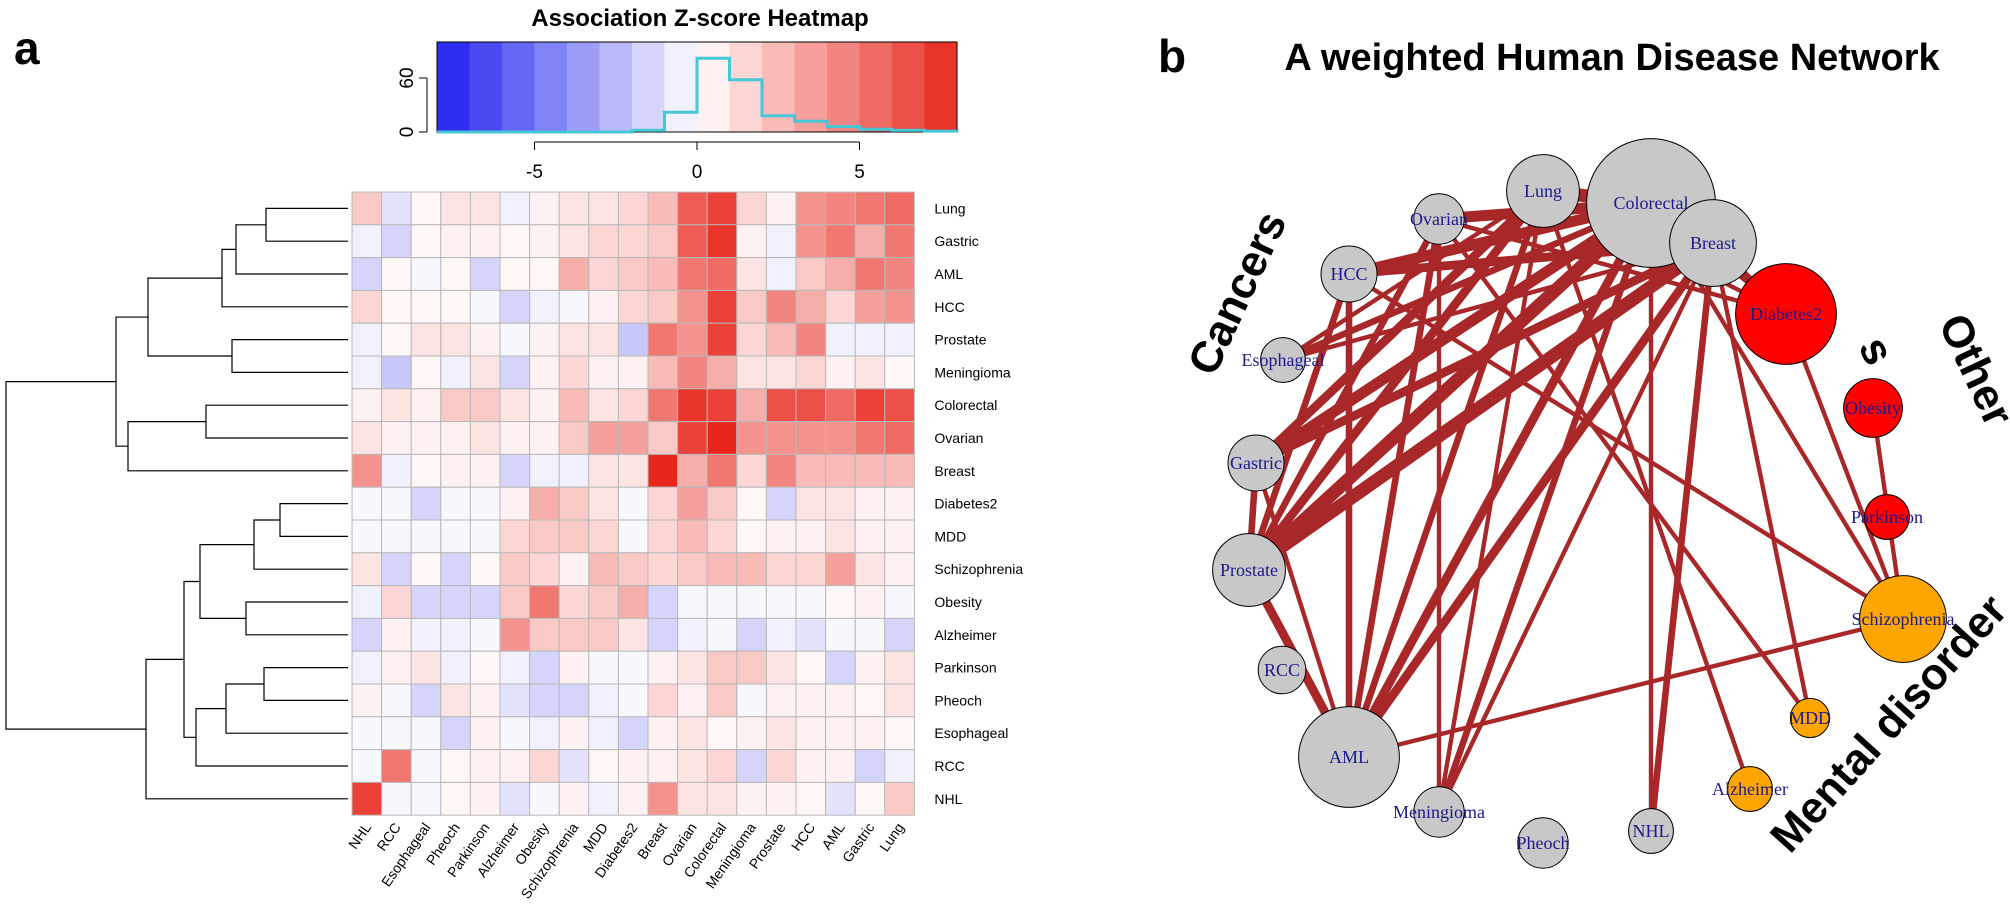  What do you see at coordinates (1543, 843) in the screenshot?
I see `network-node-label: Pheoch` at bounding box center [1543, 843].